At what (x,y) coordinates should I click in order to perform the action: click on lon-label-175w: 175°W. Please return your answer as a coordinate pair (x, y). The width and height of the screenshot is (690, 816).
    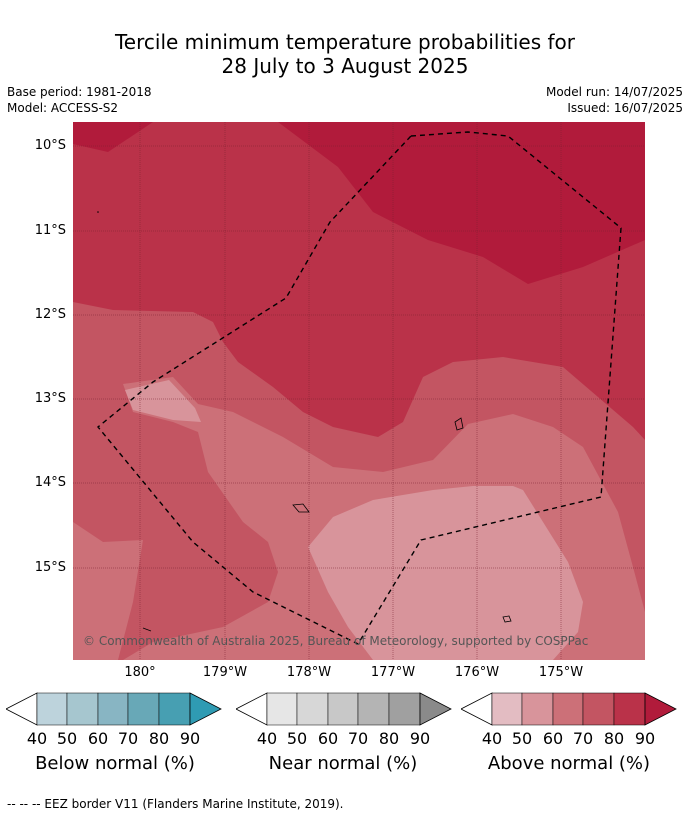
    Looking at the image, I should click on (561, 672).